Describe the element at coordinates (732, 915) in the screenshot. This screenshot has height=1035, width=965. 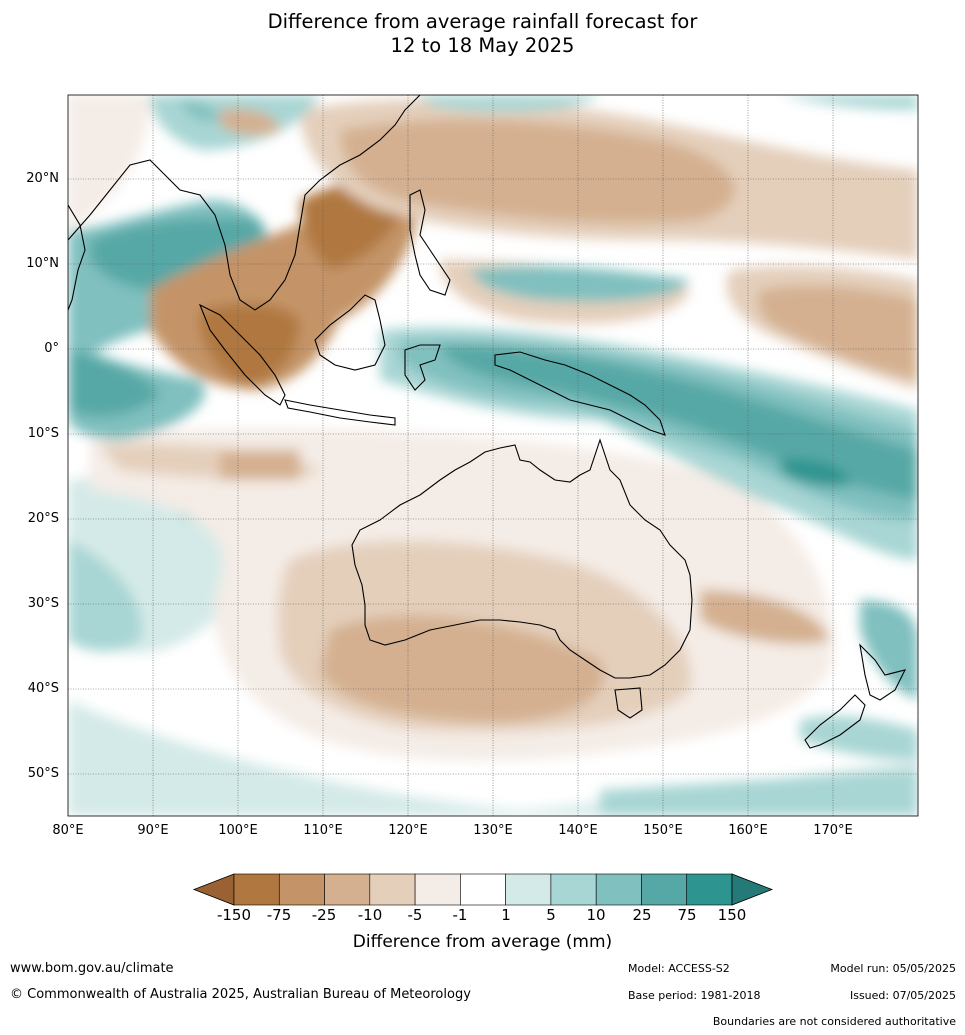
I see `colorbar-tick-12: 150` at that location.